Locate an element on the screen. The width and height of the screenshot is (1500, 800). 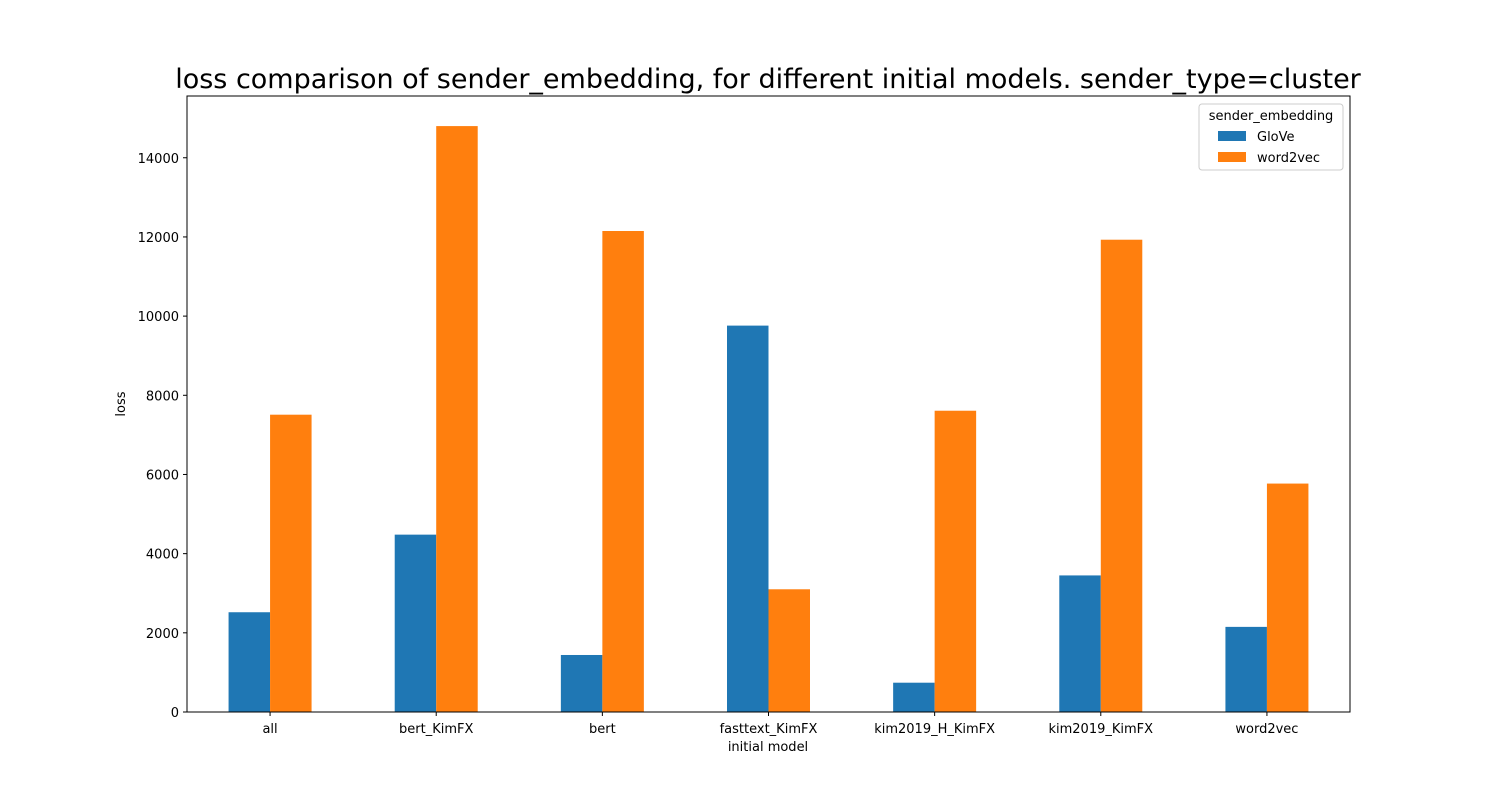
y-axis: 0 2000 4000 6000 8000 10000 12000 14000 is located at coordinates (162, 436).